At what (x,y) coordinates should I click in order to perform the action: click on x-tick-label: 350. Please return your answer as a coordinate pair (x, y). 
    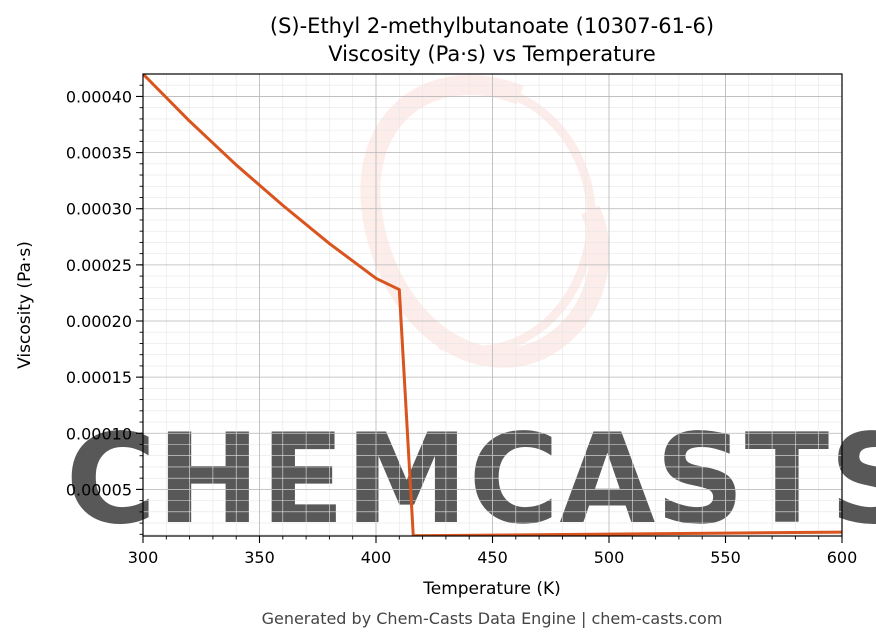
    Looking at the image, I should click on (259, 557).